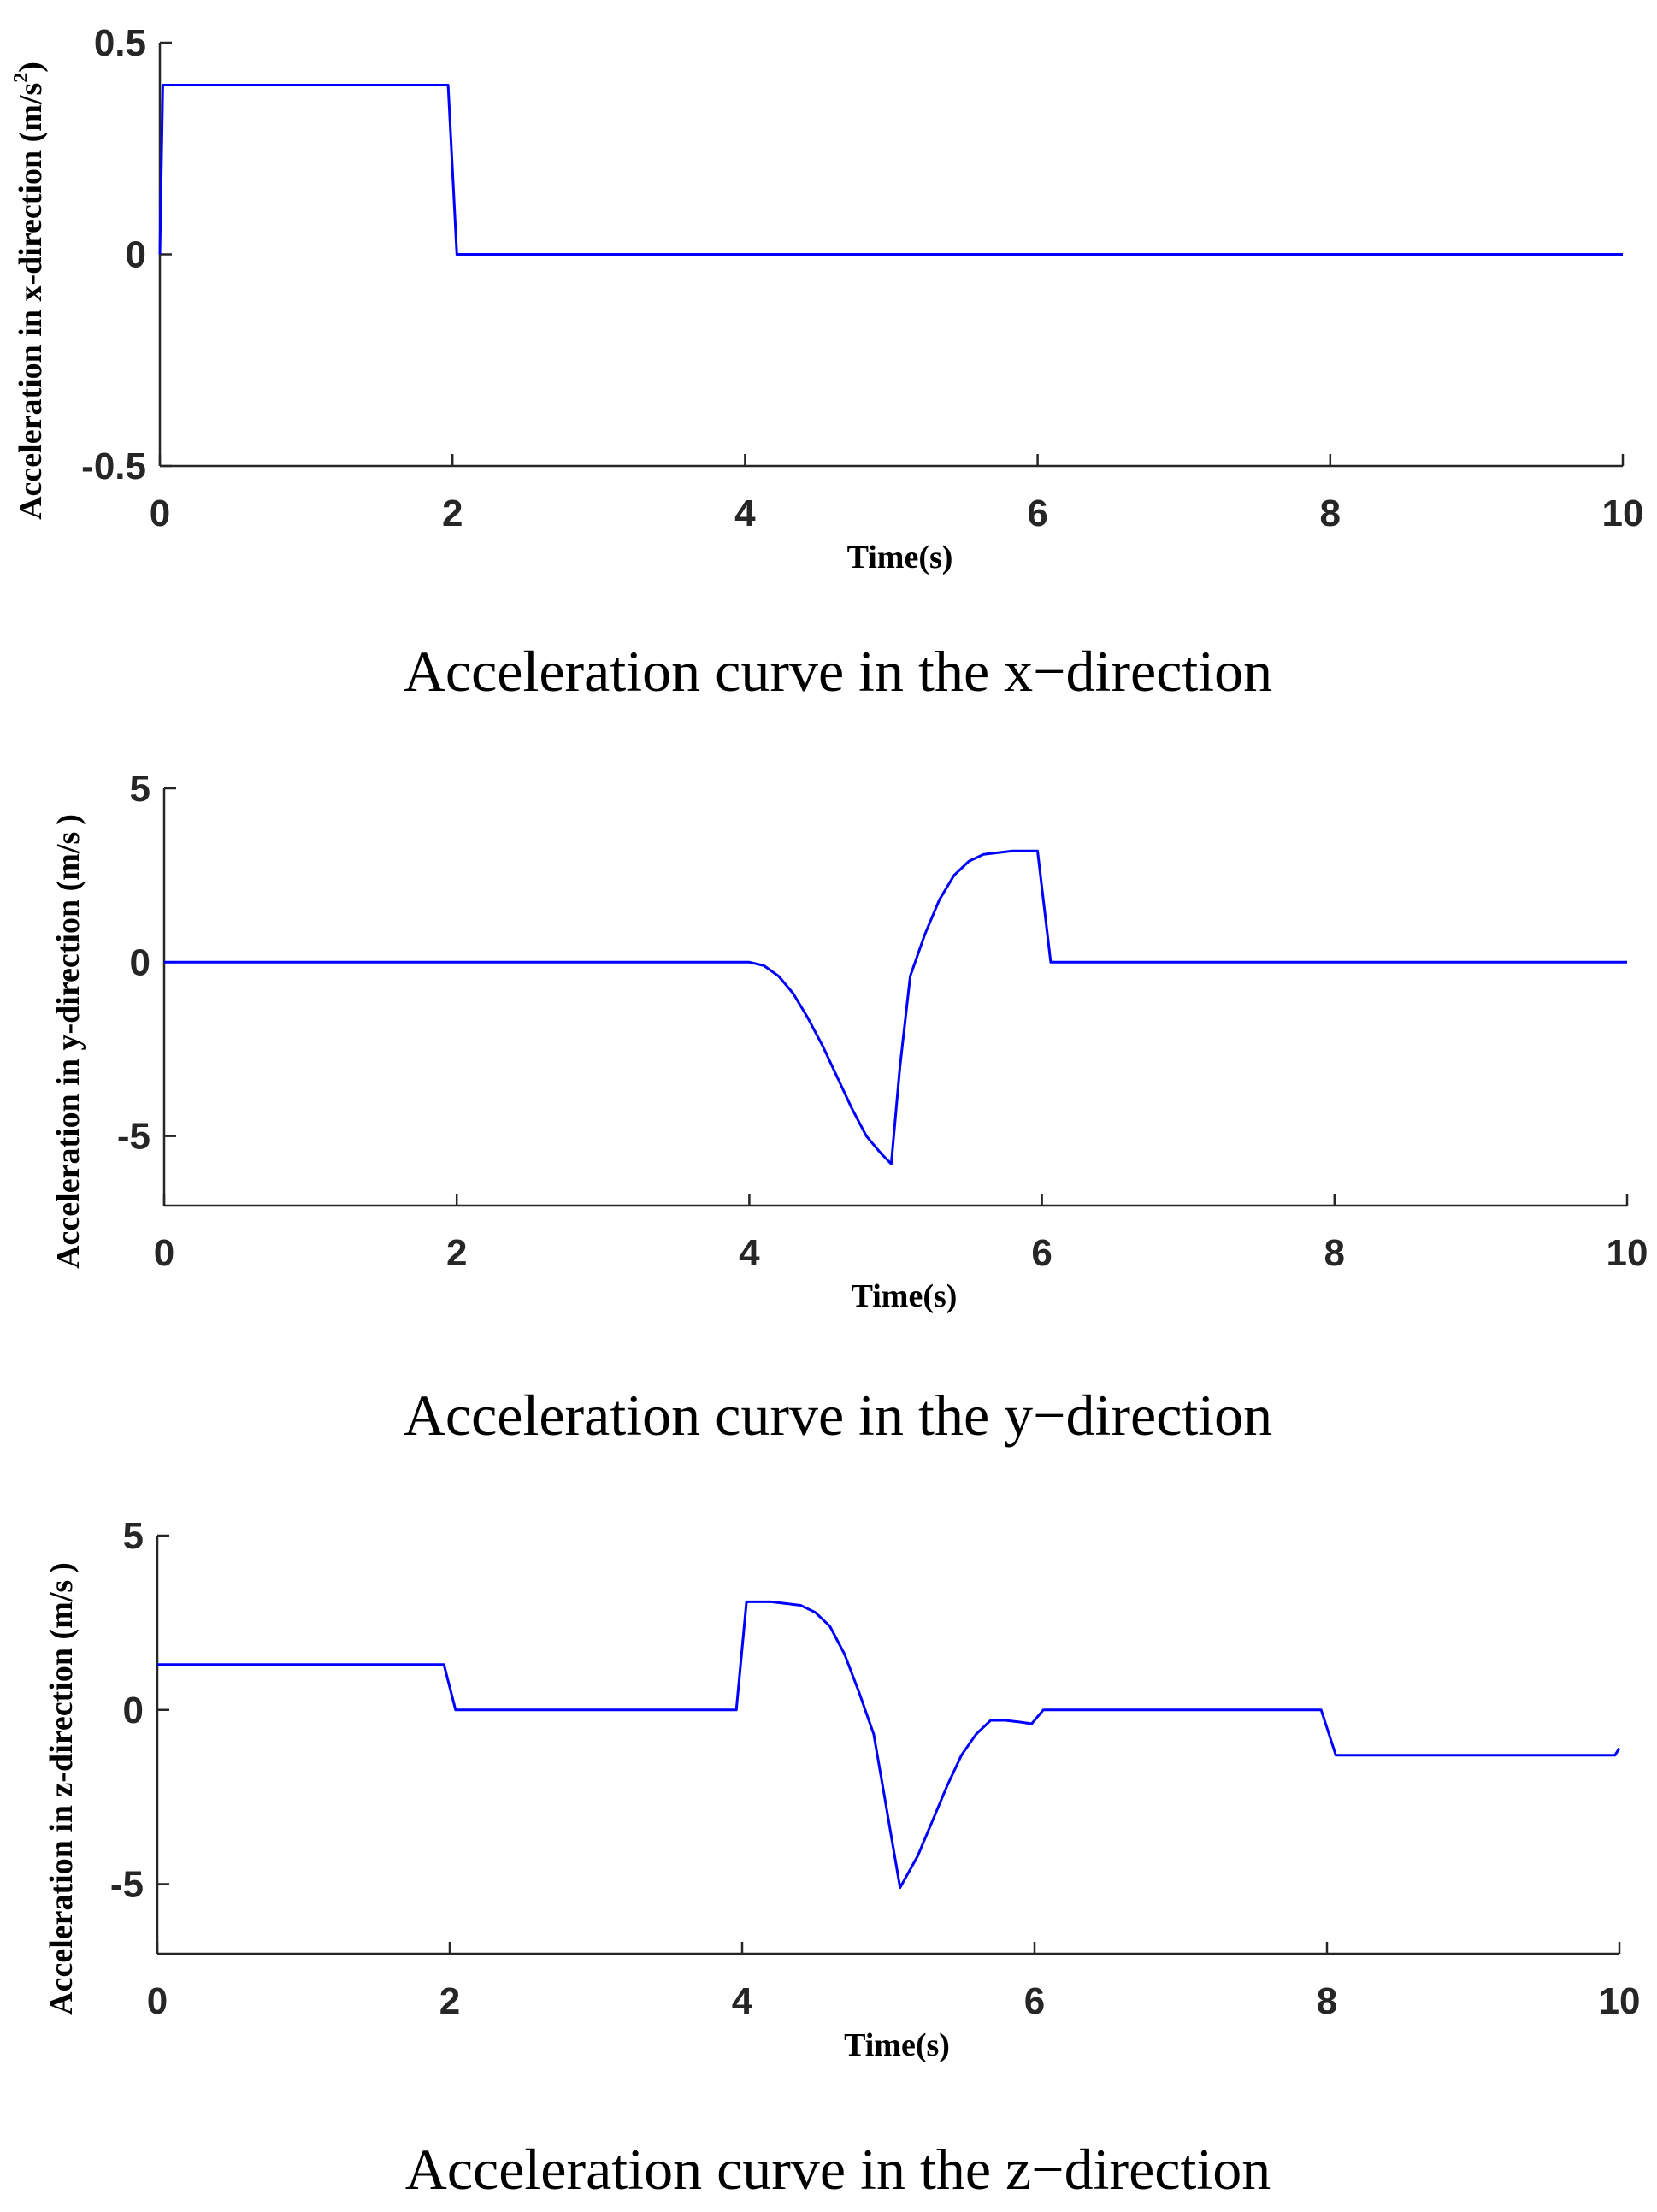 The image size is (1657, 2212). Describe the element at coordinates (68, 1041) in the screenshot. I see `y-axis-title: Acceleration in y-direction (m/s)` at that location.